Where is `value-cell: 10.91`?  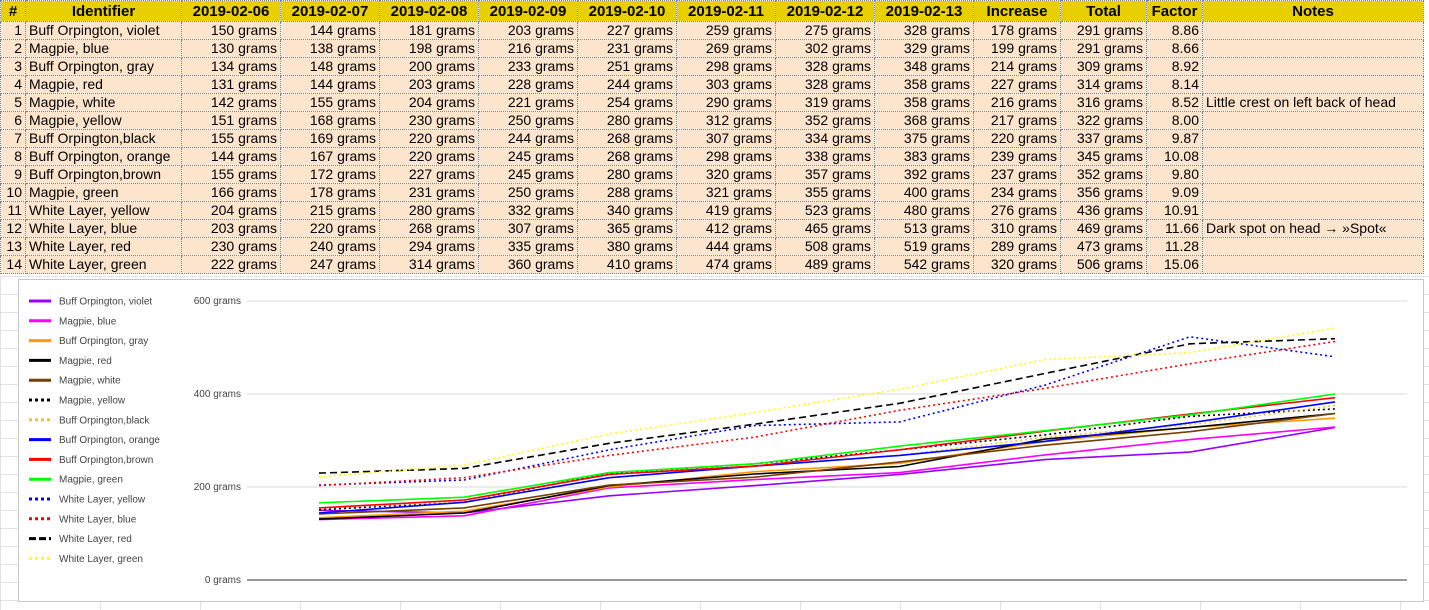 value-cell: 10.91 is located at coordinates (1174, 210).